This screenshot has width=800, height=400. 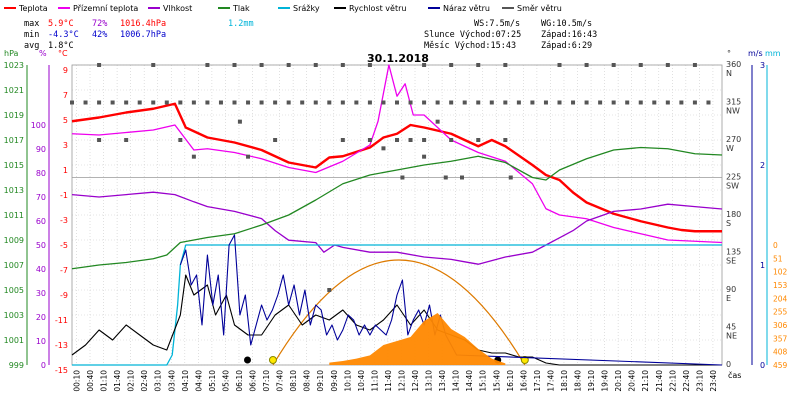 I want to click on stats-avg-label: avg, so click(x=31, y=46).